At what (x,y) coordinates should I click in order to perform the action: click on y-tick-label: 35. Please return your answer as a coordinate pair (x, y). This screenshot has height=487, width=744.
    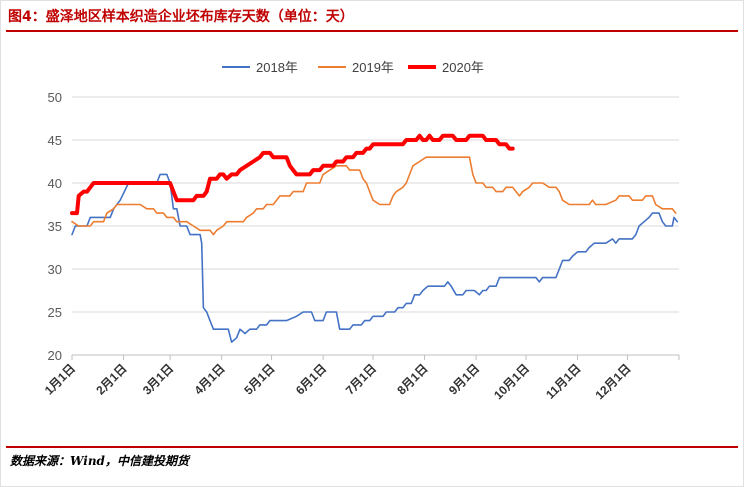
    Looking at the image, I should click on (55, 226).